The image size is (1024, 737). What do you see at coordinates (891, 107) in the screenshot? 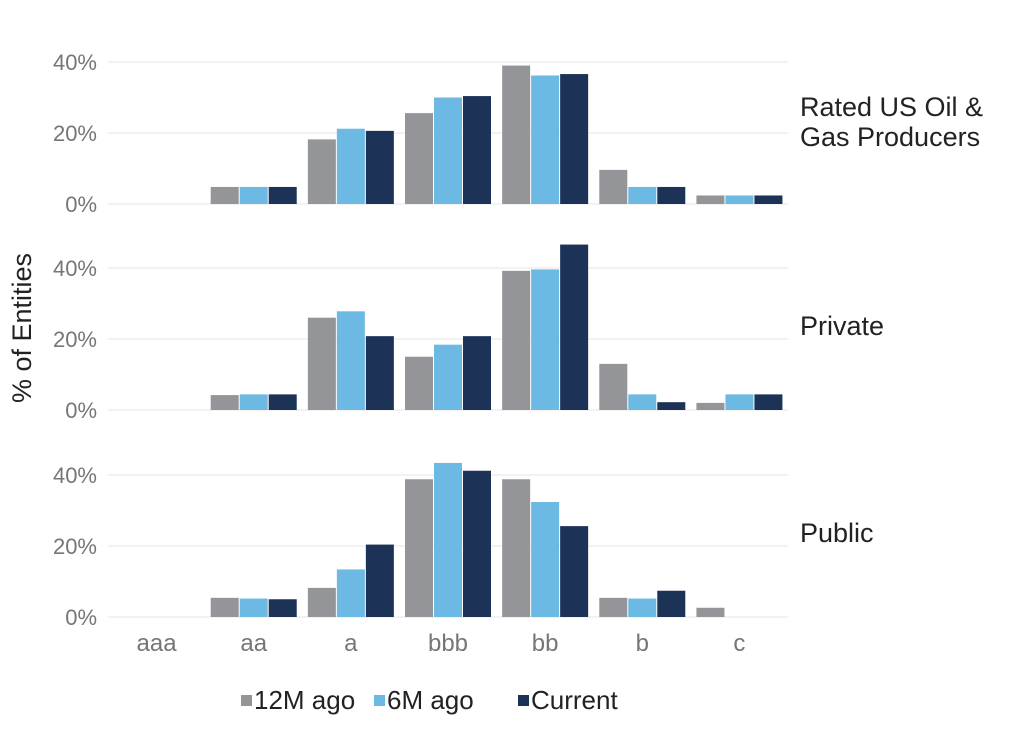
I see `panel-label-line: Rated US Oil &` at bounding box center [891, 107].